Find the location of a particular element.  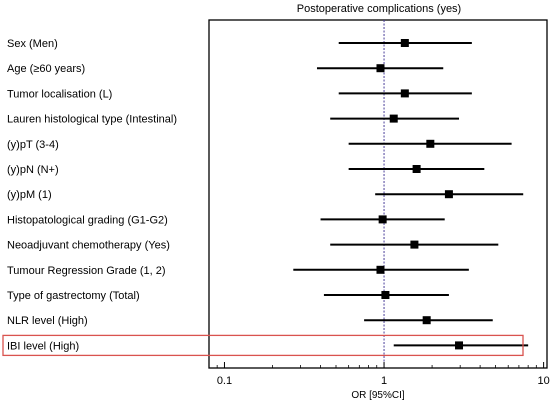

forest-row: Type of gastrectomy (Total) is located at coordinates (228, 296).